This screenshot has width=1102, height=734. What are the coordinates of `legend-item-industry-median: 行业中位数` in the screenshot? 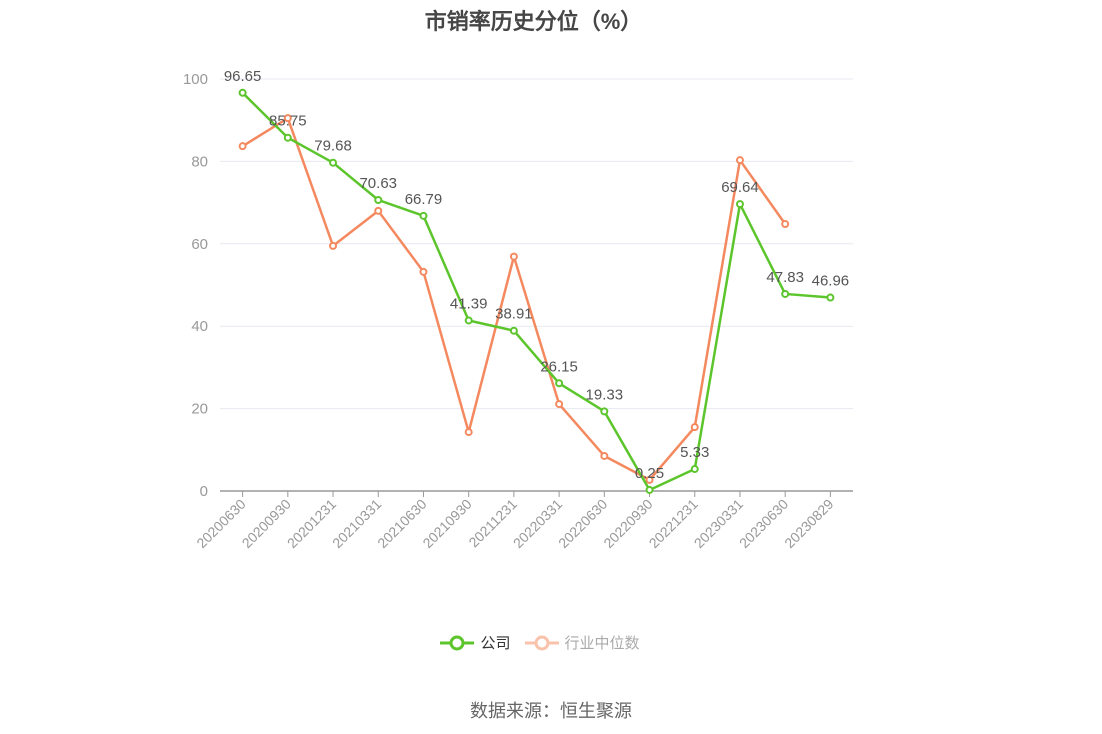 It's located at (582, 642).